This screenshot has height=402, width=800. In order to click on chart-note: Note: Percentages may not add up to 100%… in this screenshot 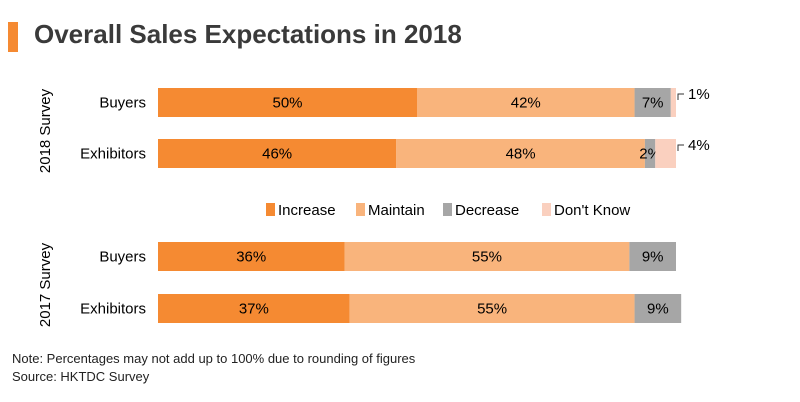, I will do `click(214, 358)`.